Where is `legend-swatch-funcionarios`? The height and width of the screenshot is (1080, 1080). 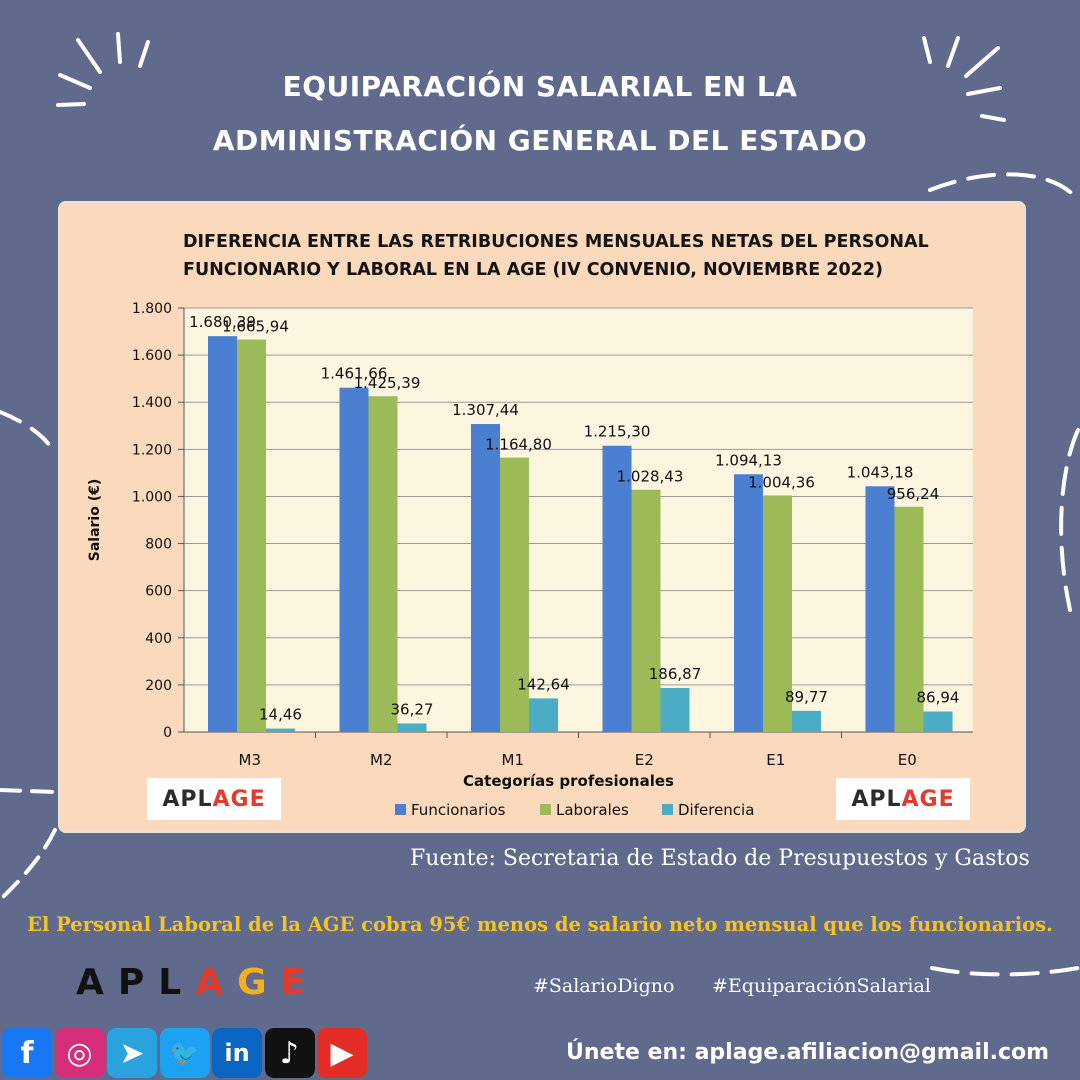 legend-swatch-funcionarios is located at coordinates (400, 809).